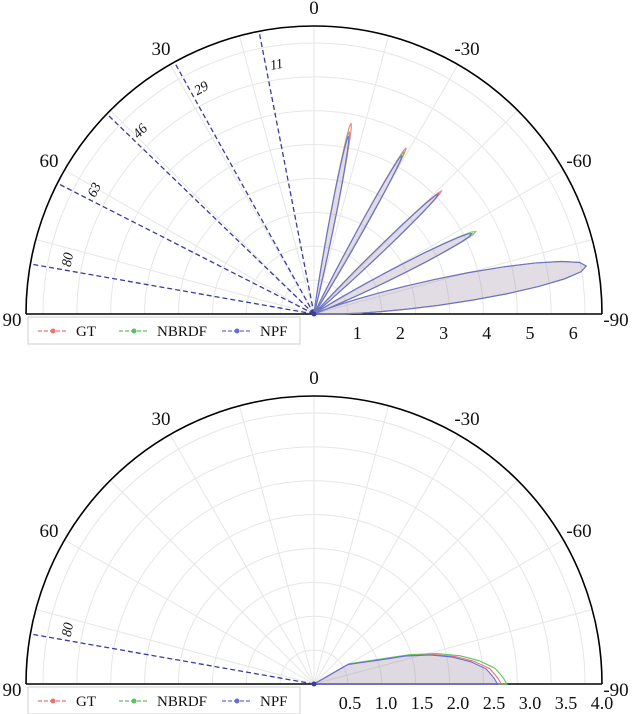 This screenshot has width=633, height=714. Describe the element at coordinates (486, 333) in the screenshot. I see `radial-tick-label: 4` at that location.